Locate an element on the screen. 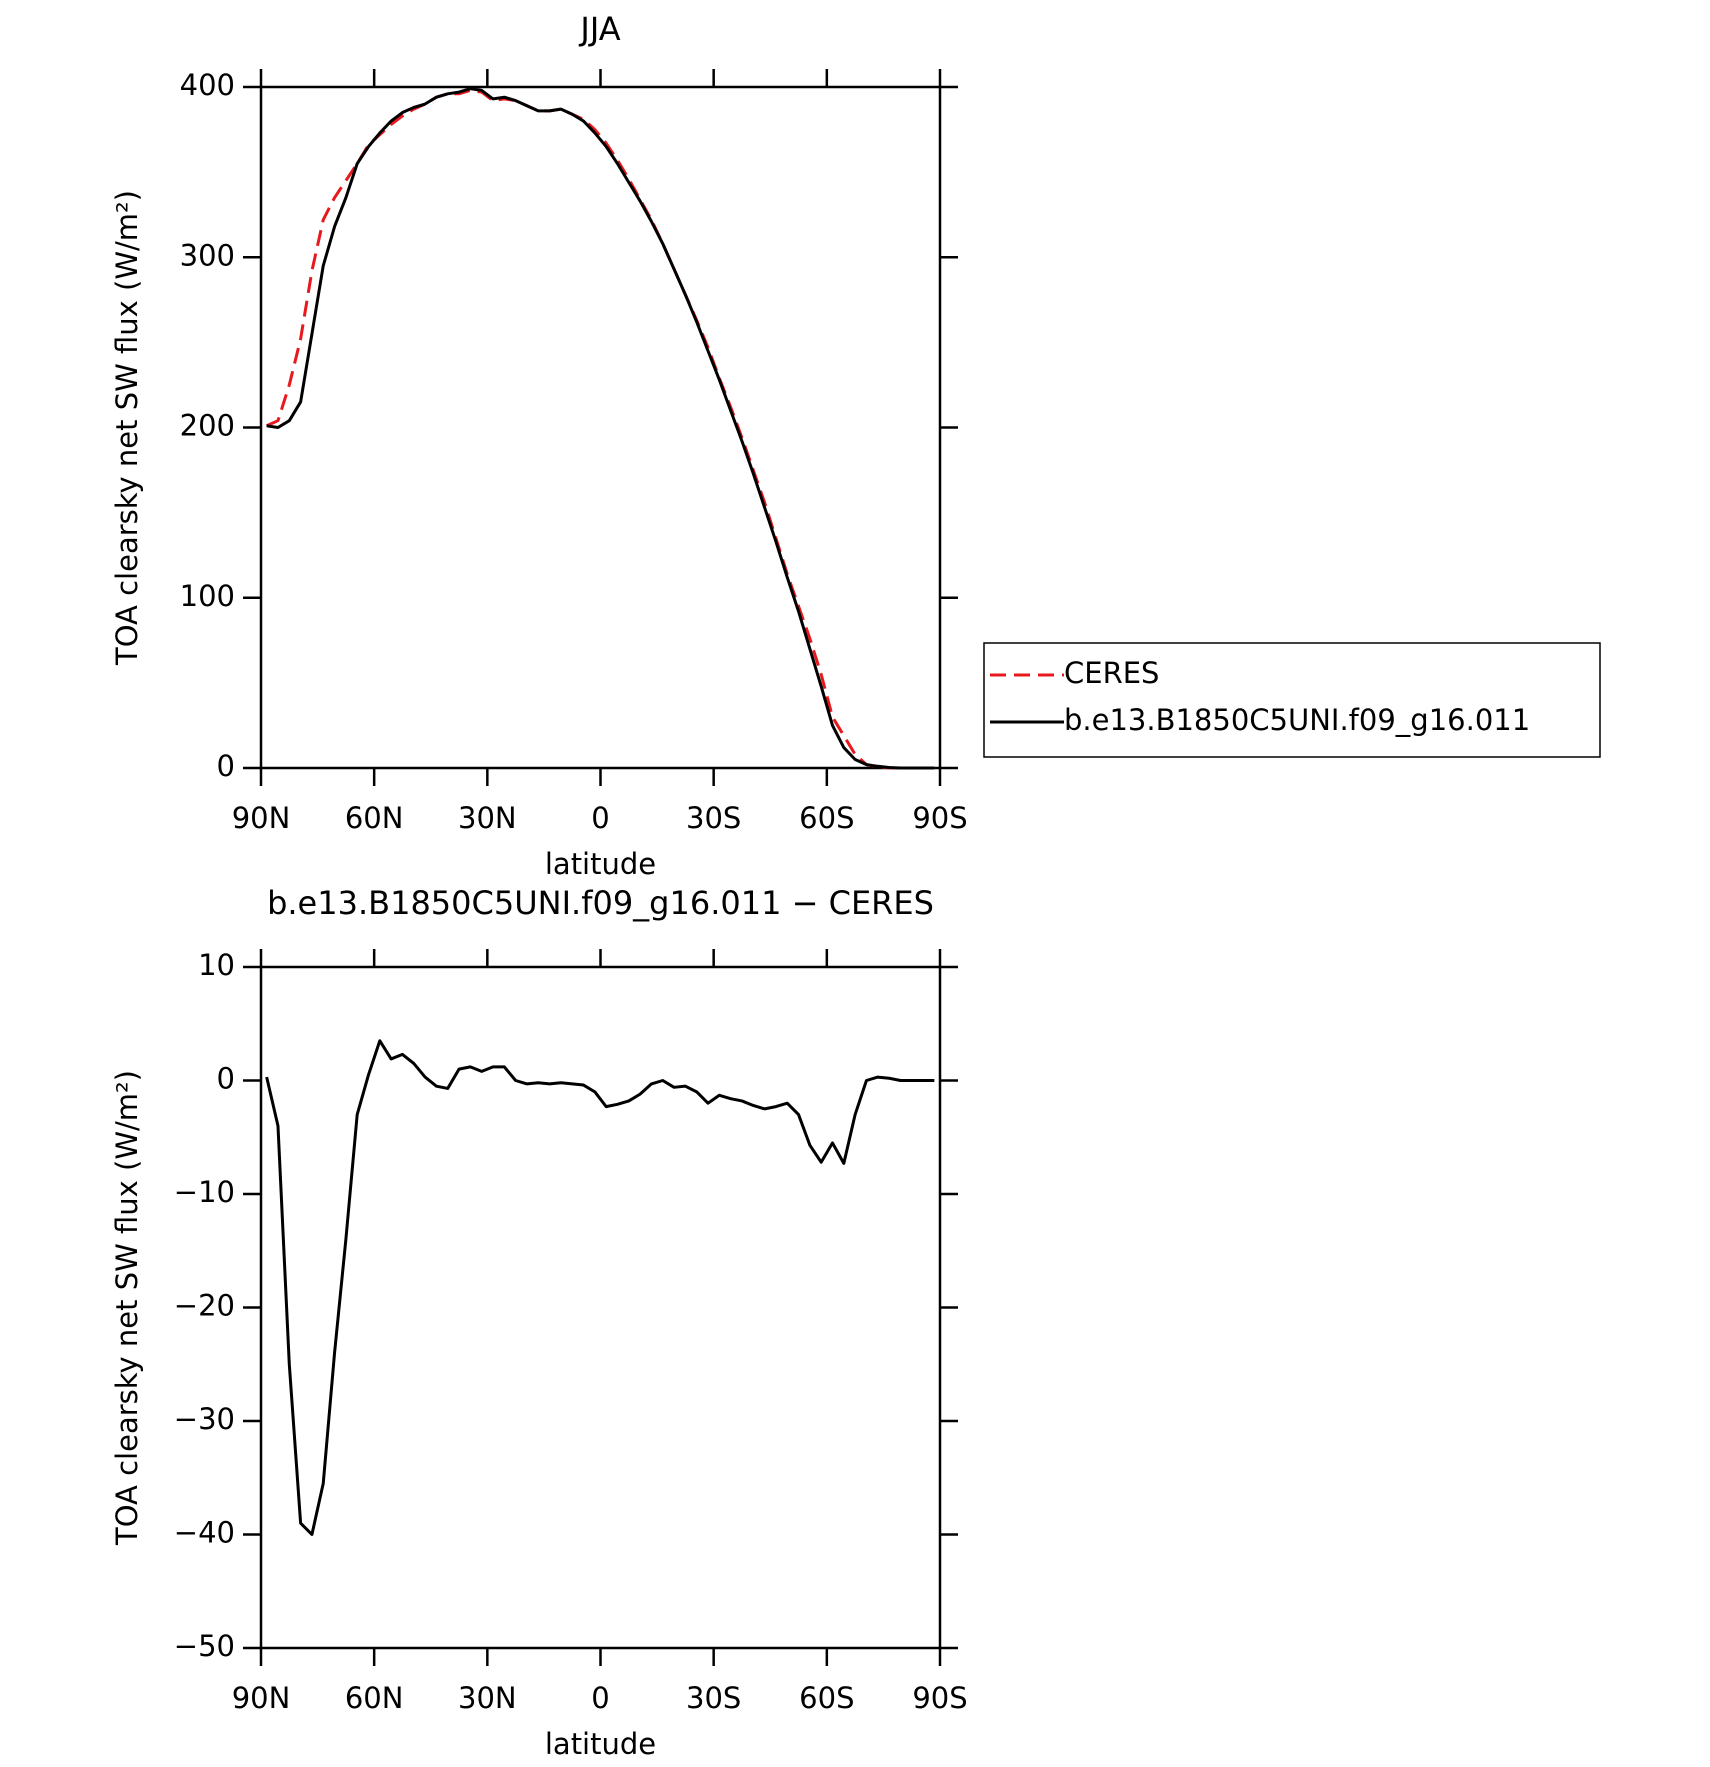 Image resolution: width=1710 pixels, height=1767 pixels. data-line is located at coordinates (600, 1287).